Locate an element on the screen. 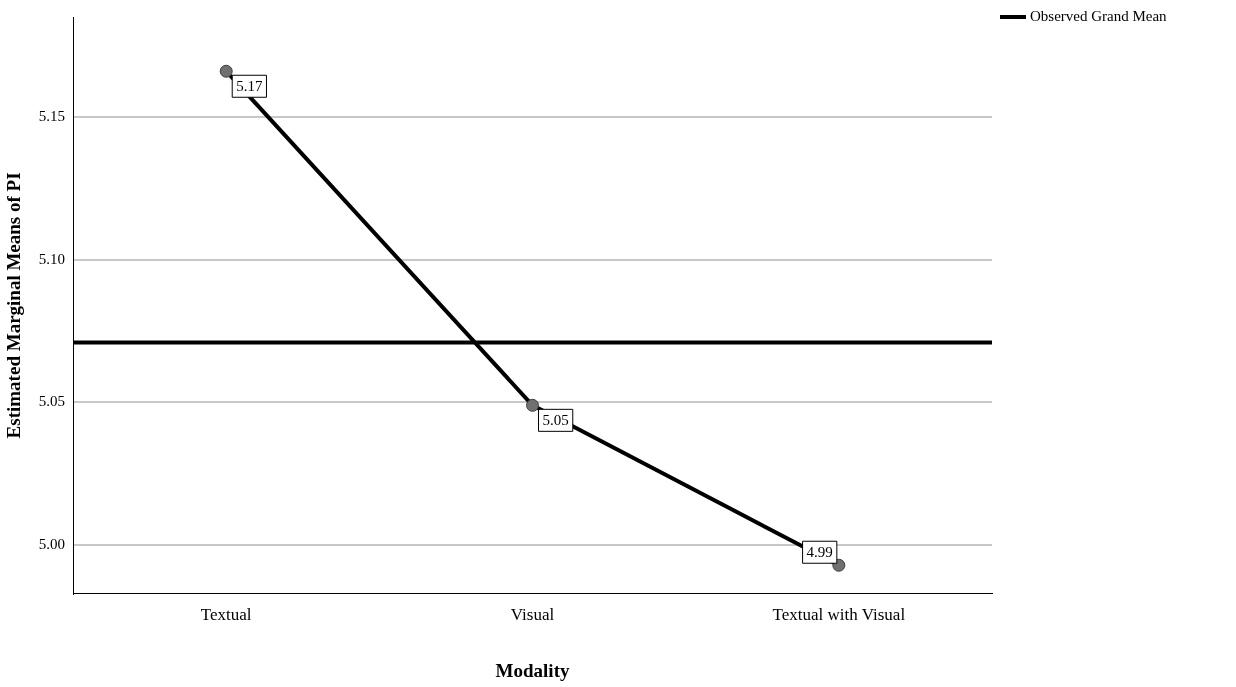 Image resolution: width=1236 pixels, height=687 pixels. x-axis-title: Modality is located at coordinates (532, 670).